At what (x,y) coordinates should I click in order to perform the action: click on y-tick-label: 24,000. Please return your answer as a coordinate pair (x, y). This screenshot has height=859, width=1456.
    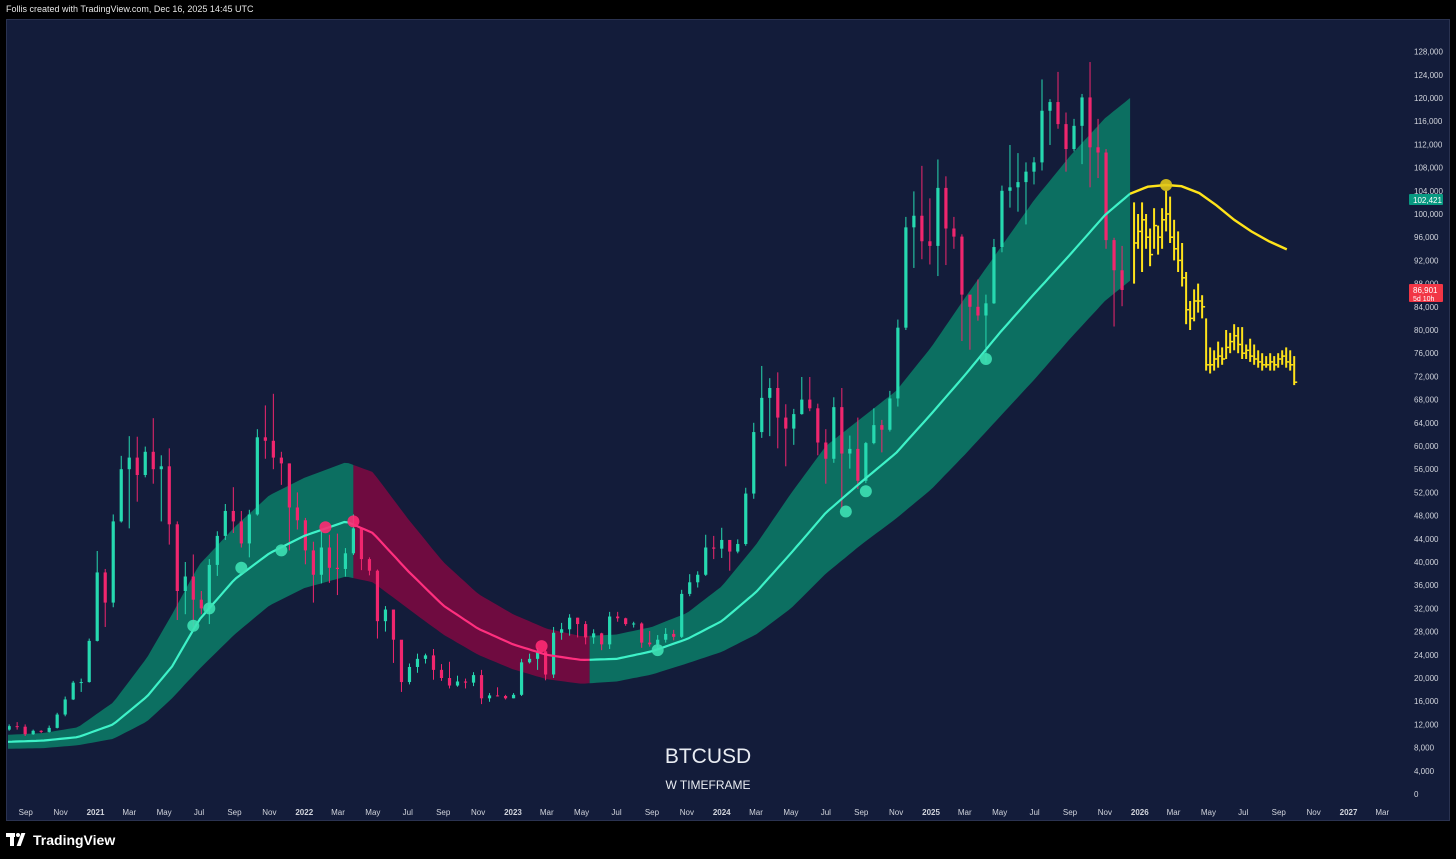
    Looking at the image, I should click on (1426, 655).